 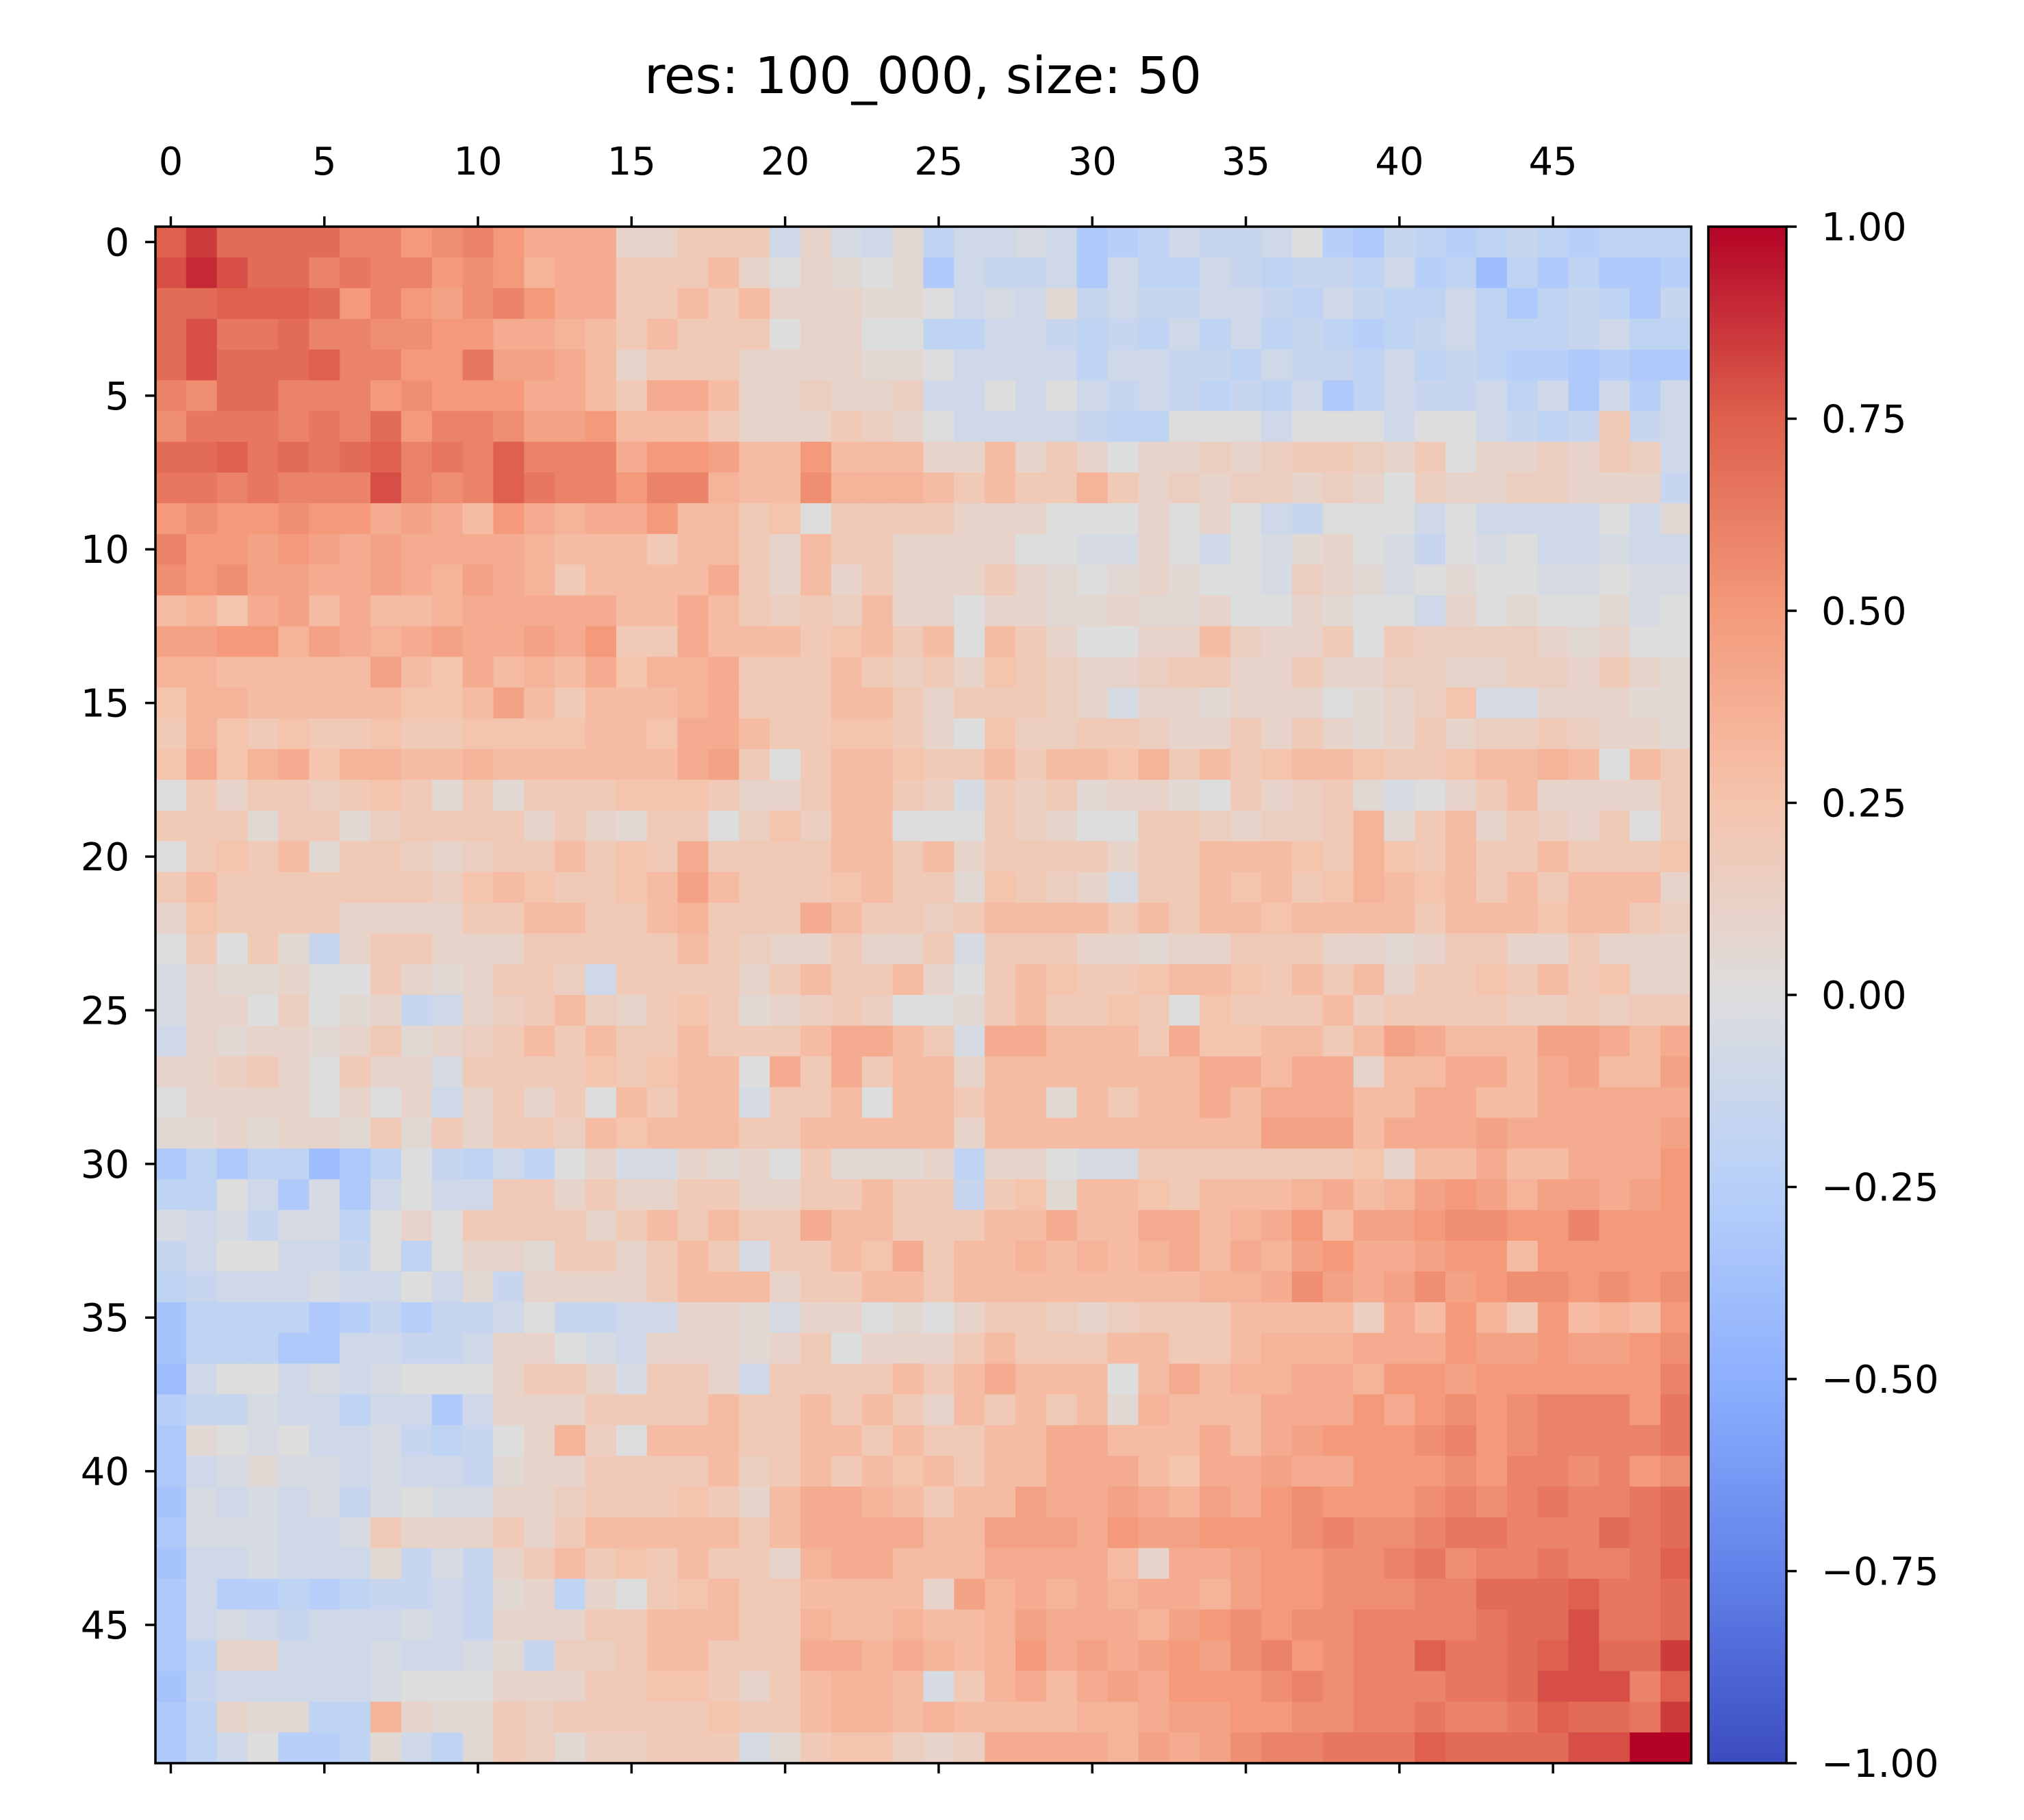 I want to click on y-tick-label: 0, so click(x=117, y=242).